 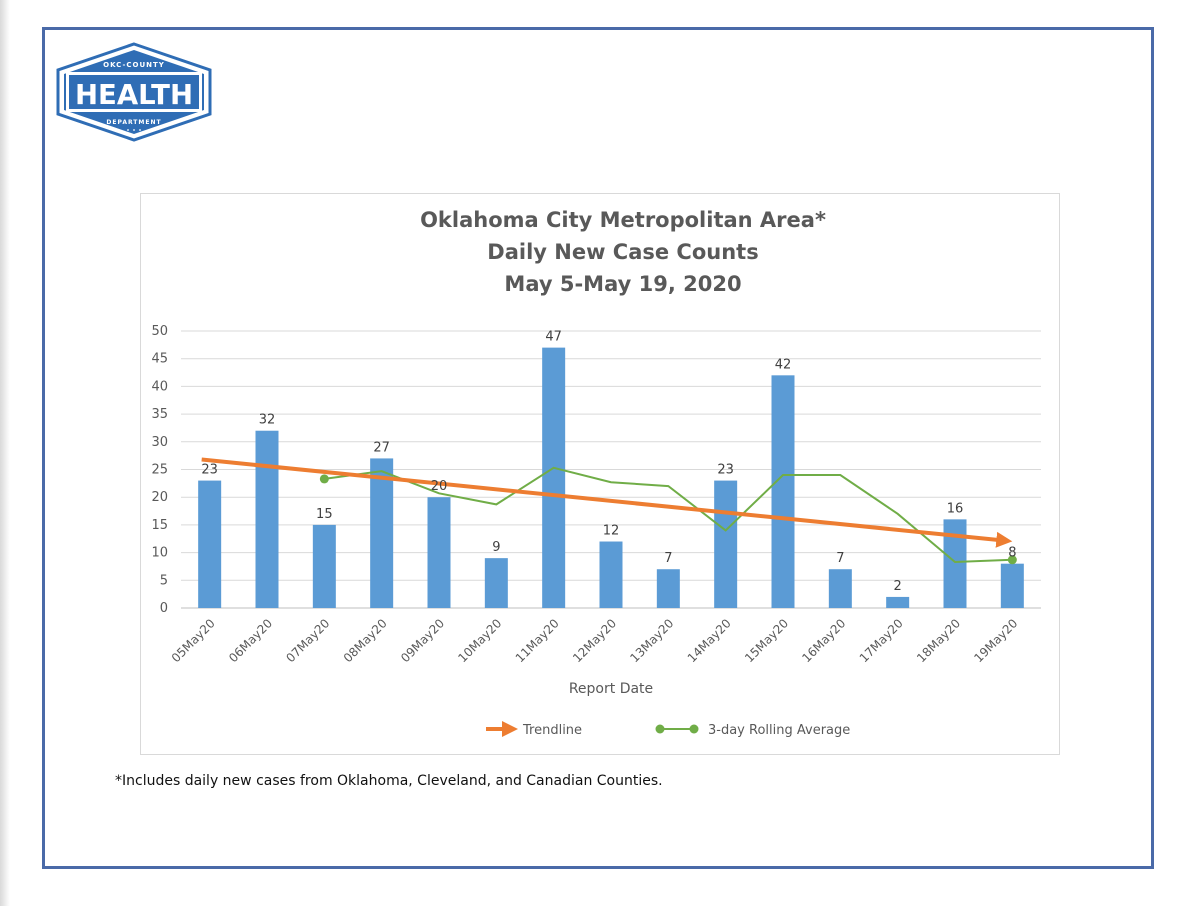 What do you see at coordinates (250, 640) in the screenshot?
I see `x-tick-label: 06May20` at bounding box center [250, 640].